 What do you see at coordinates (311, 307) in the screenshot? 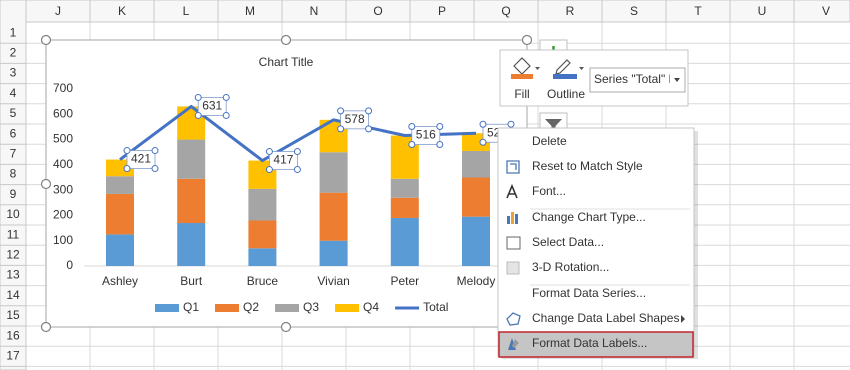
I see `legend-label: Q3` at bounding box center [311, 307].